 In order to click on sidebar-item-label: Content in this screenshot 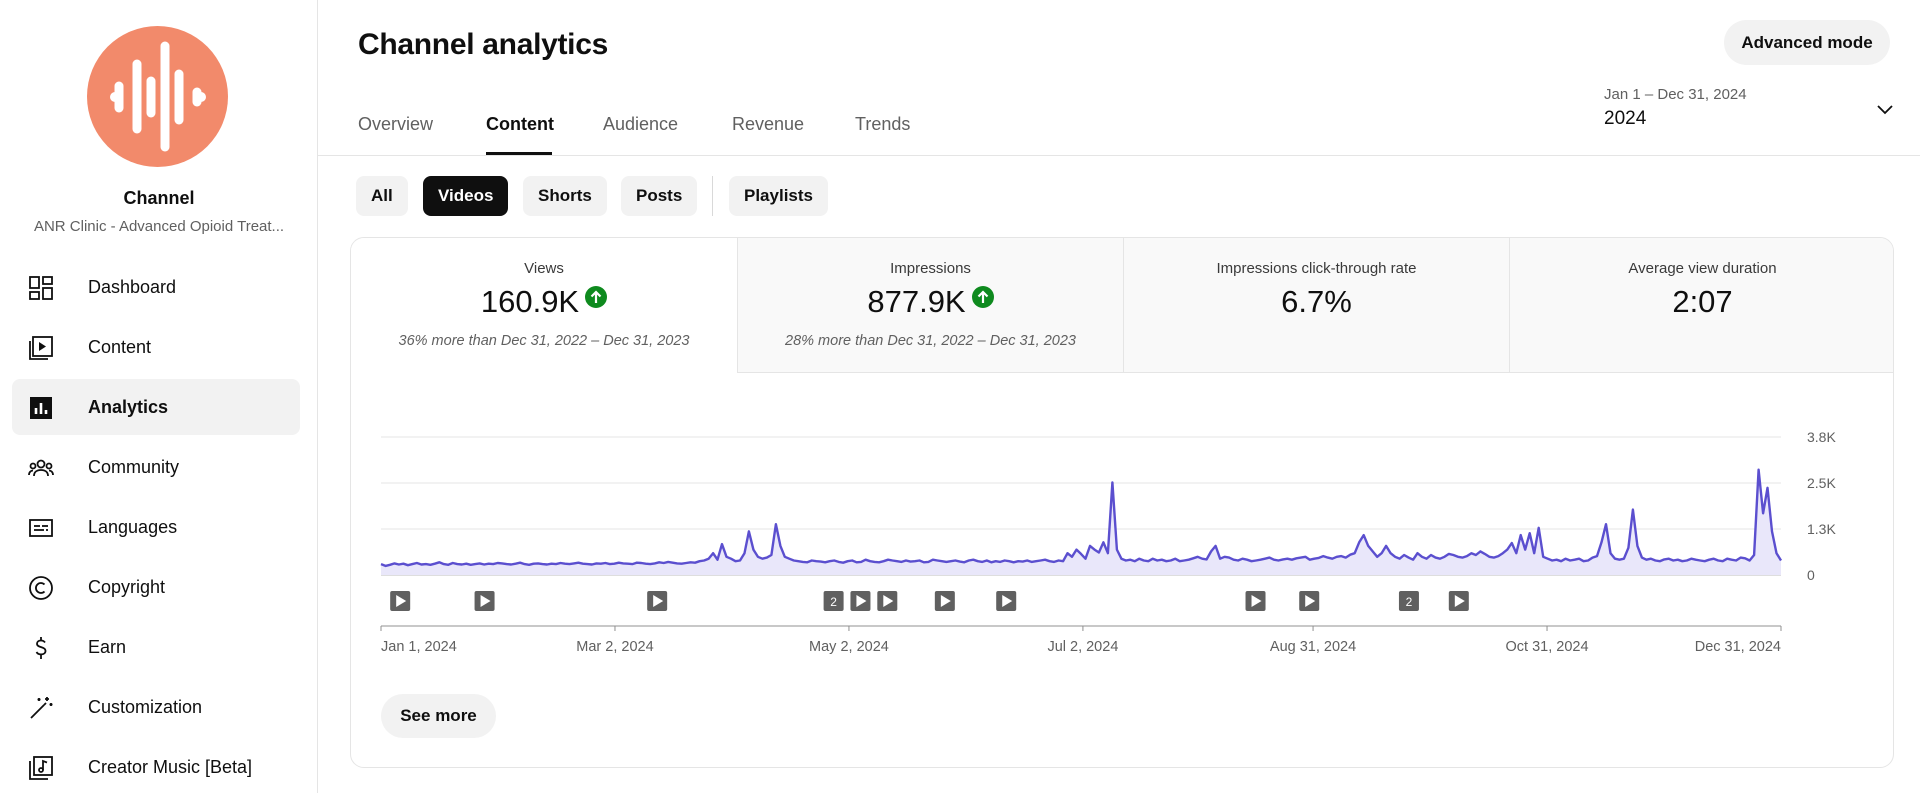, I will do `click(120, 346)`.